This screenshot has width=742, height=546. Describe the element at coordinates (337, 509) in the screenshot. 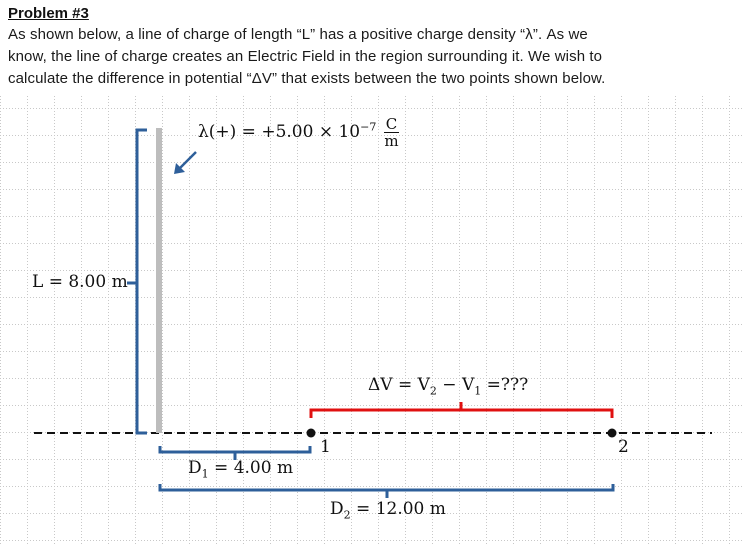

I see `d2-symbol: D` at that location.